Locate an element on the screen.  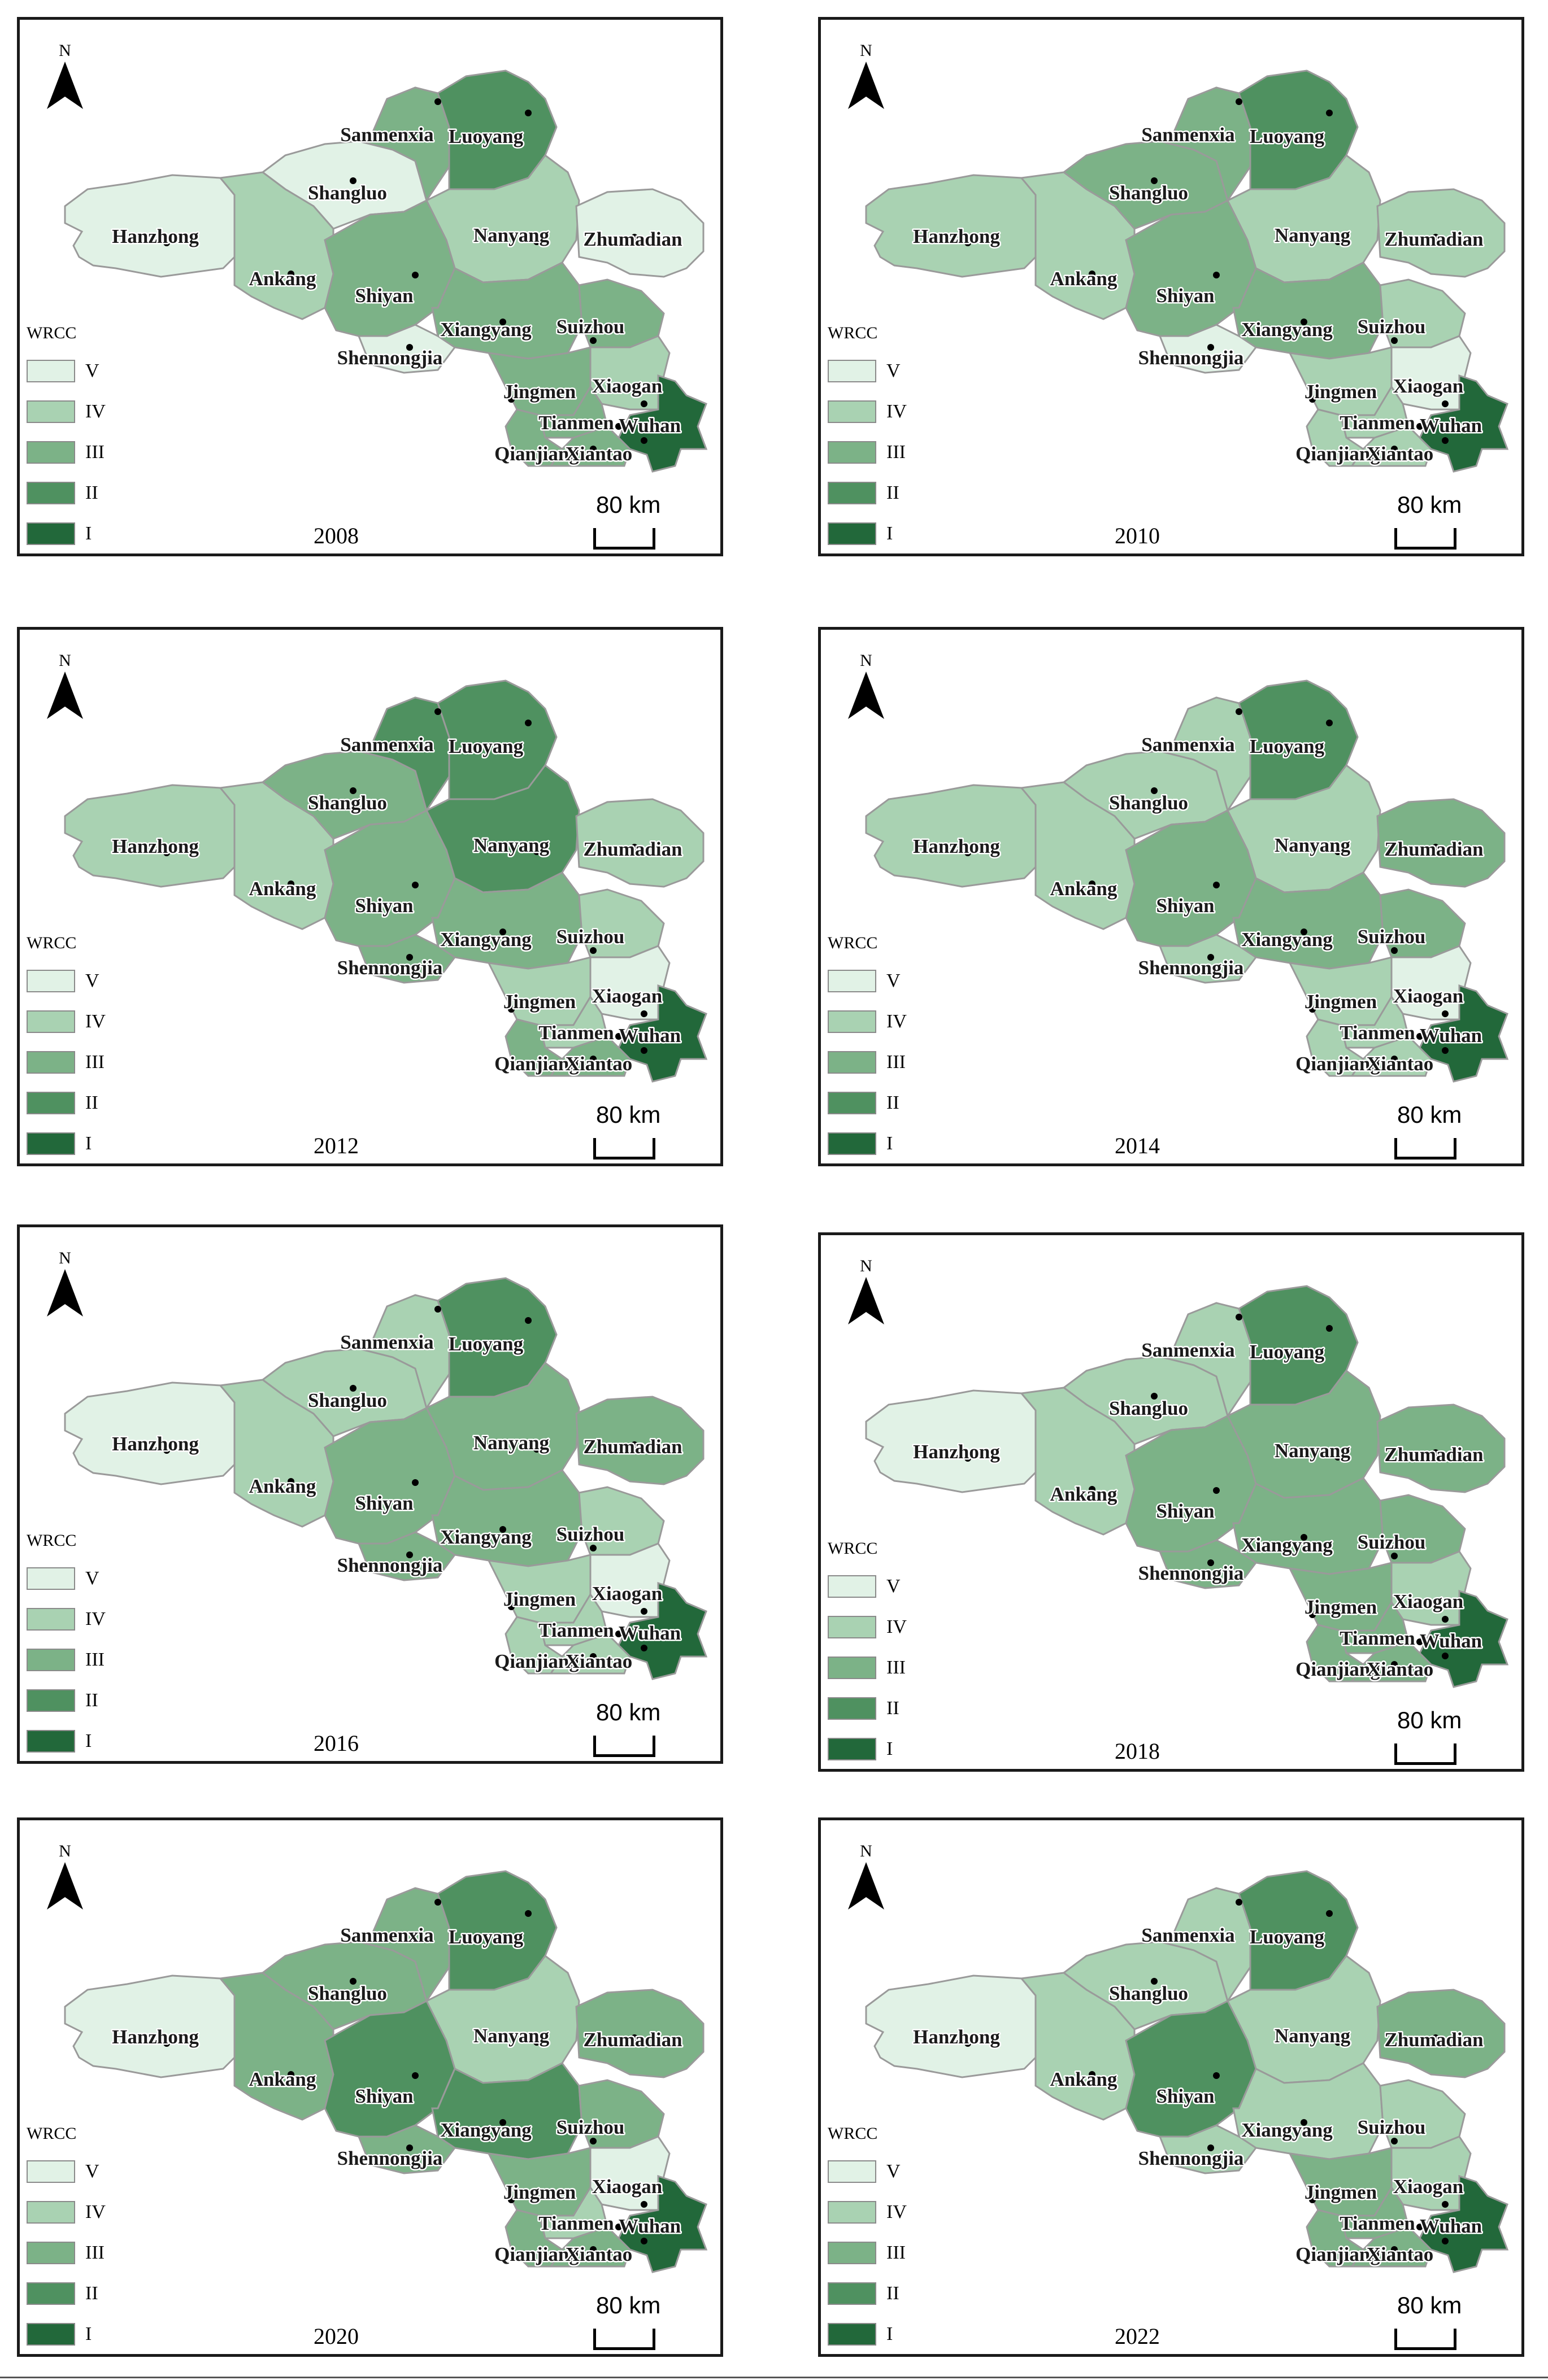
city-label-jingmen: Jingmen is located at coordinates (1341, 1607).